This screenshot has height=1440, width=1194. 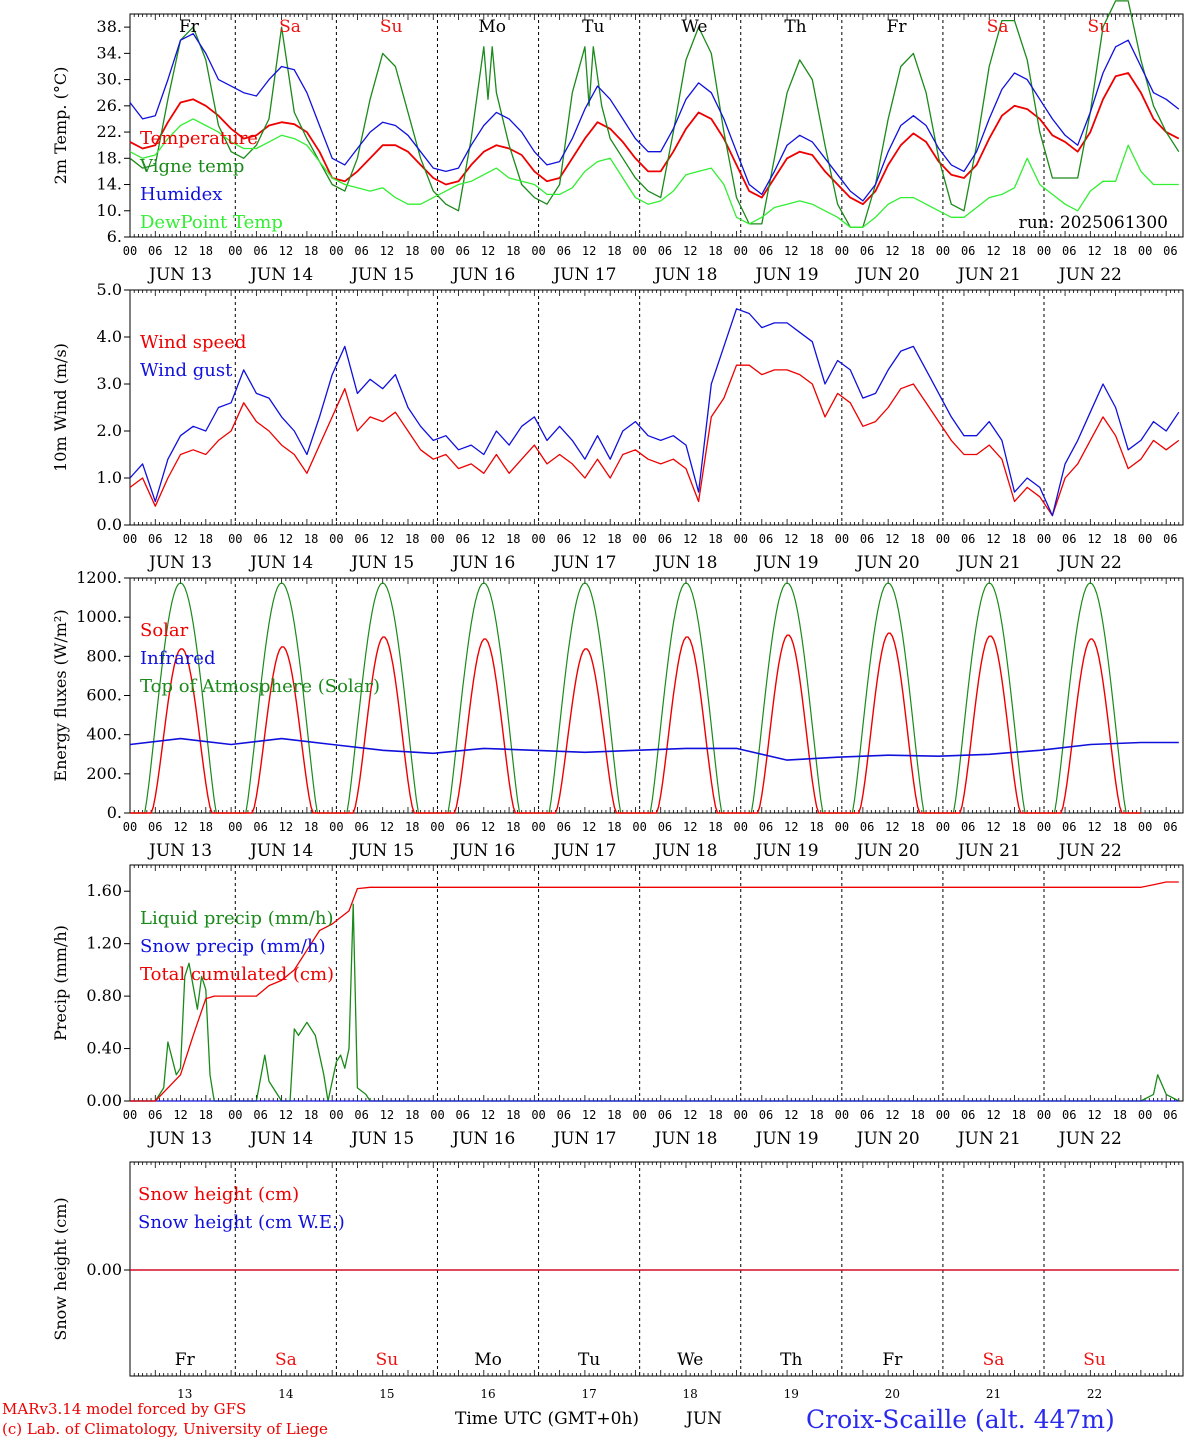 What do you see at coordinates (690, 1360) in the screenshot?
I see `weekday-label-bottom: We` at bounding box center [690, 1360].